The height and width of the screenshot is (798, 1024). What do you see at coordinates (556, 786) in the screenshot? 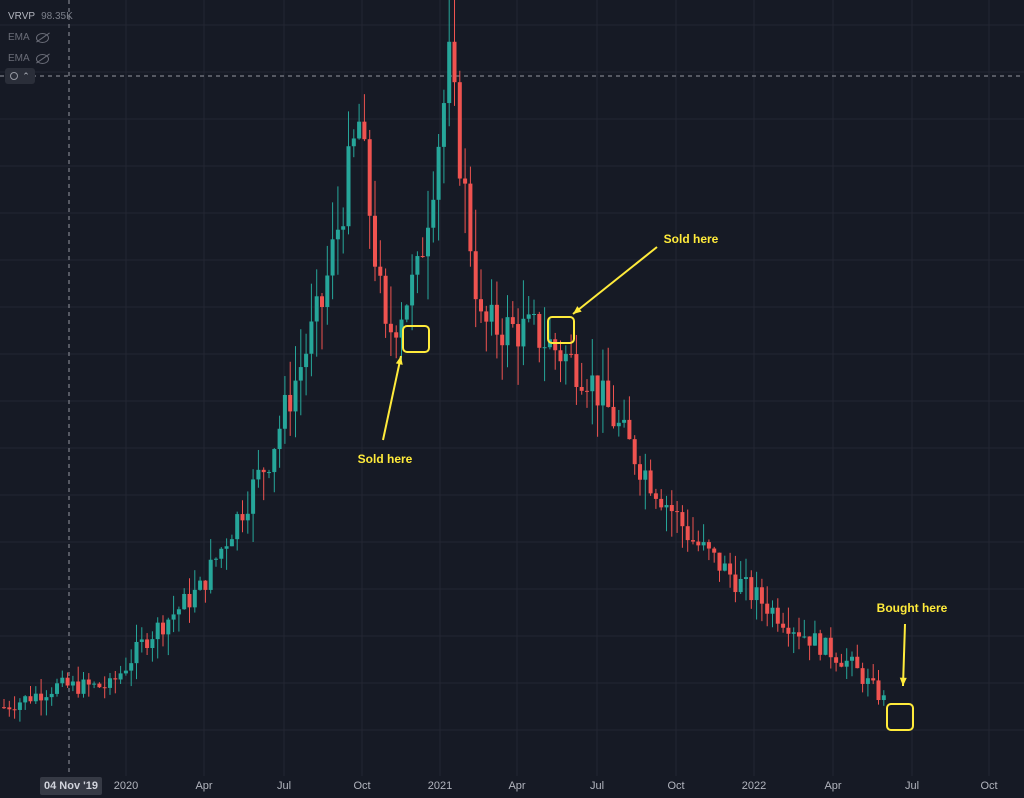
I see `x-axis: 2020 Apr Jul Oct 2021 Apr Jul Oct 2022 Apr Jul Oct` at bounding box center [556, 786].